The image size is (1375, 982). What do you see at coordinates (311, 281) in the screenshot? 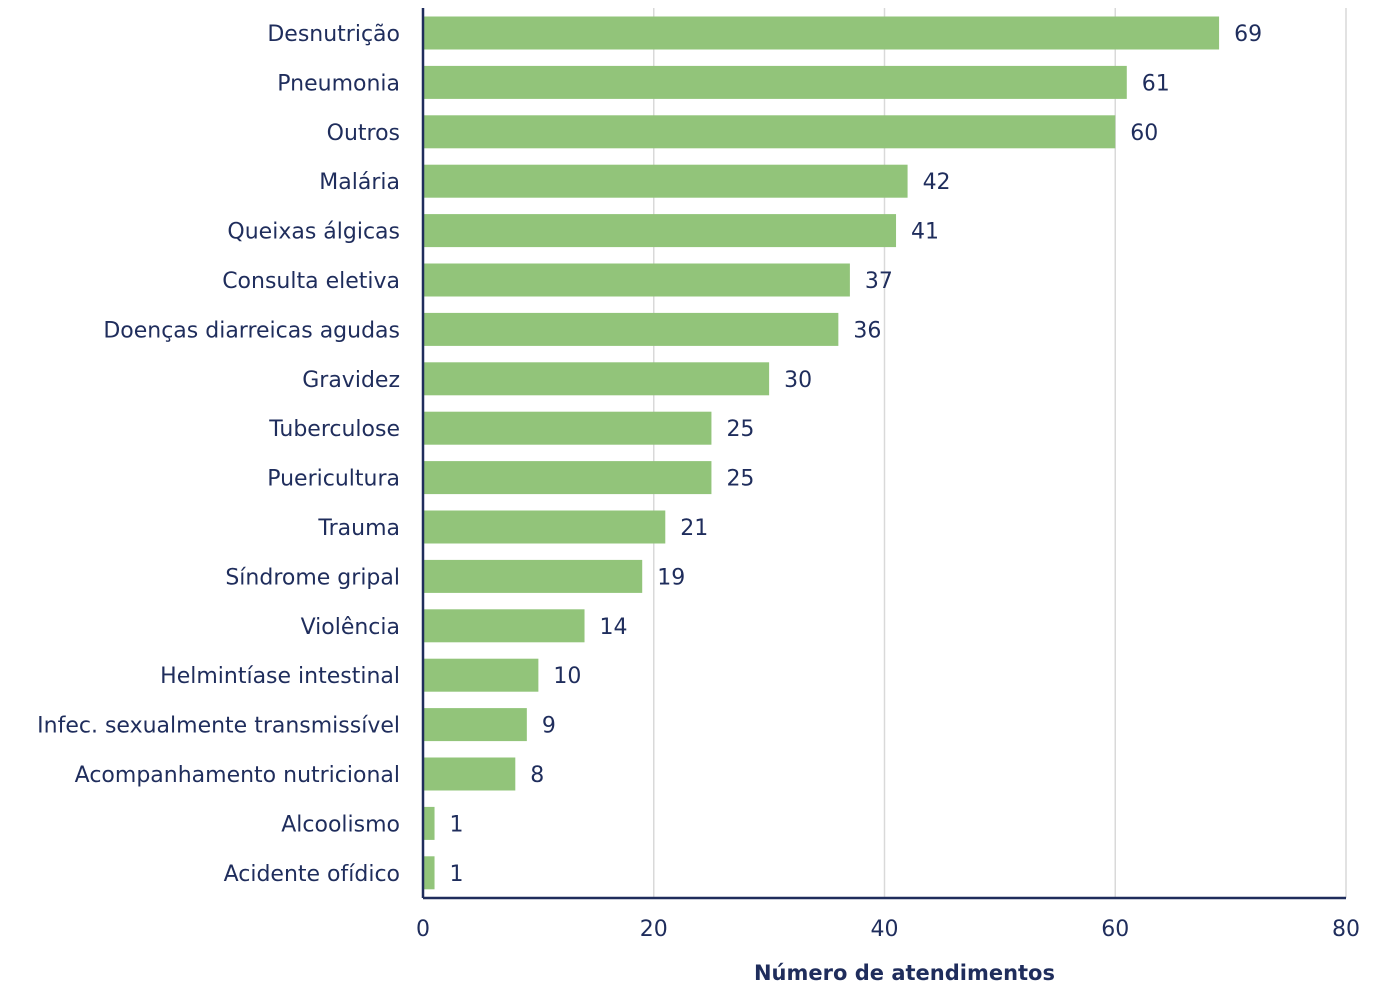
I see `category-label: Consulta eletiva` at bounding box center [311, 281].